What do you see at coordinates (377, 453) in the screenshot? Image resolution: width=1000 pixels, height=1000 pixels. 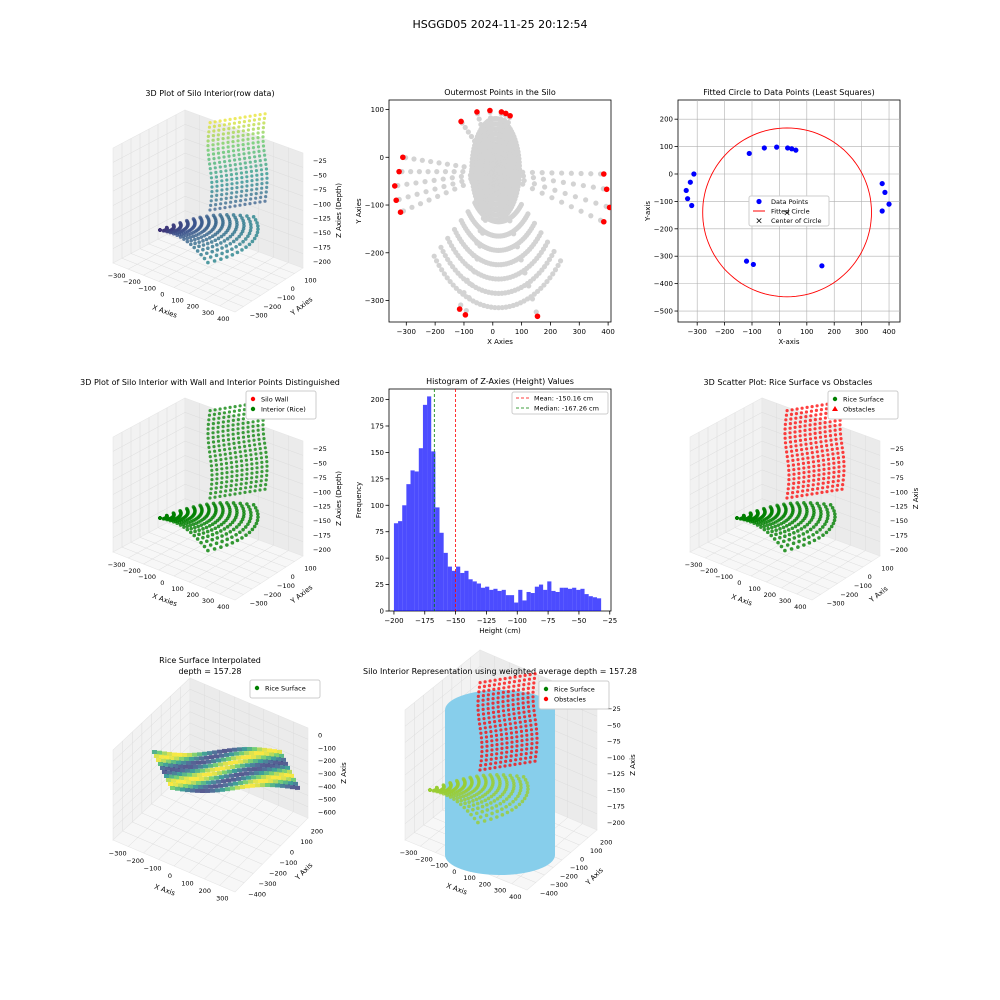 I see `y-tick-label: 150` at bounding box center [377, 453].